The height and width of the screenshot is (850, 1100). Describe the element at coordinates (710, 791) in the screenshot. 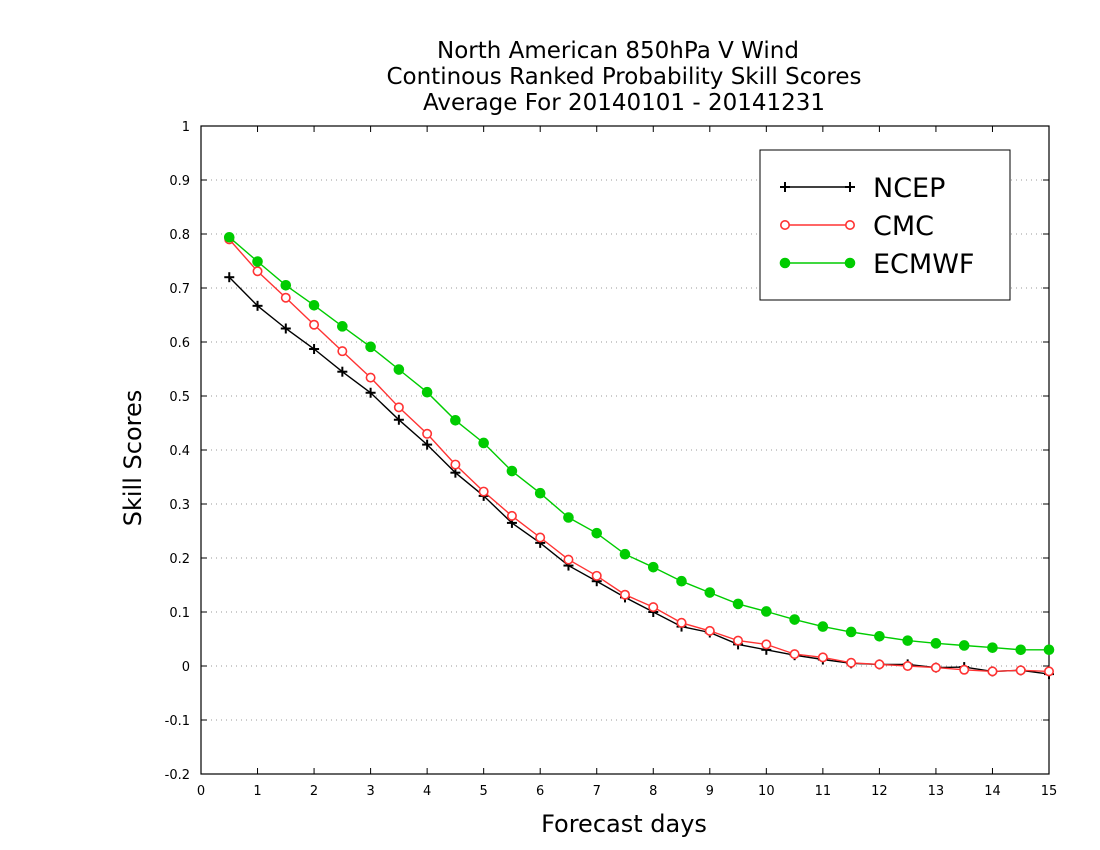

I see `x-tick-label: 9` at that location.